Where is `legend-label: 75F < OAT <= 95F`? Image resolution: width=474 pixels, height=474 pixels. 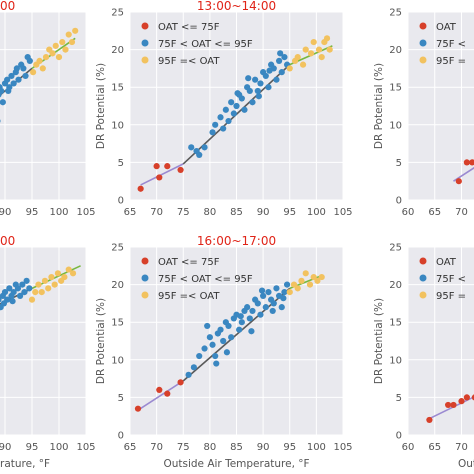
legend-label: 75F < OAT <= 95F is located at coordinates (205, 279).